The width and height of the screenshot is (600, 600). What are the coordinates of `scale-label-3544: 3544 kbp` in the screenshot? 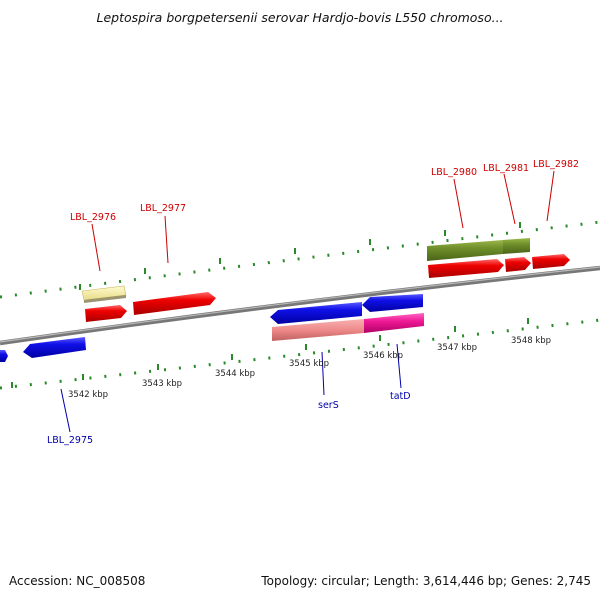 It's located at (235, 374).